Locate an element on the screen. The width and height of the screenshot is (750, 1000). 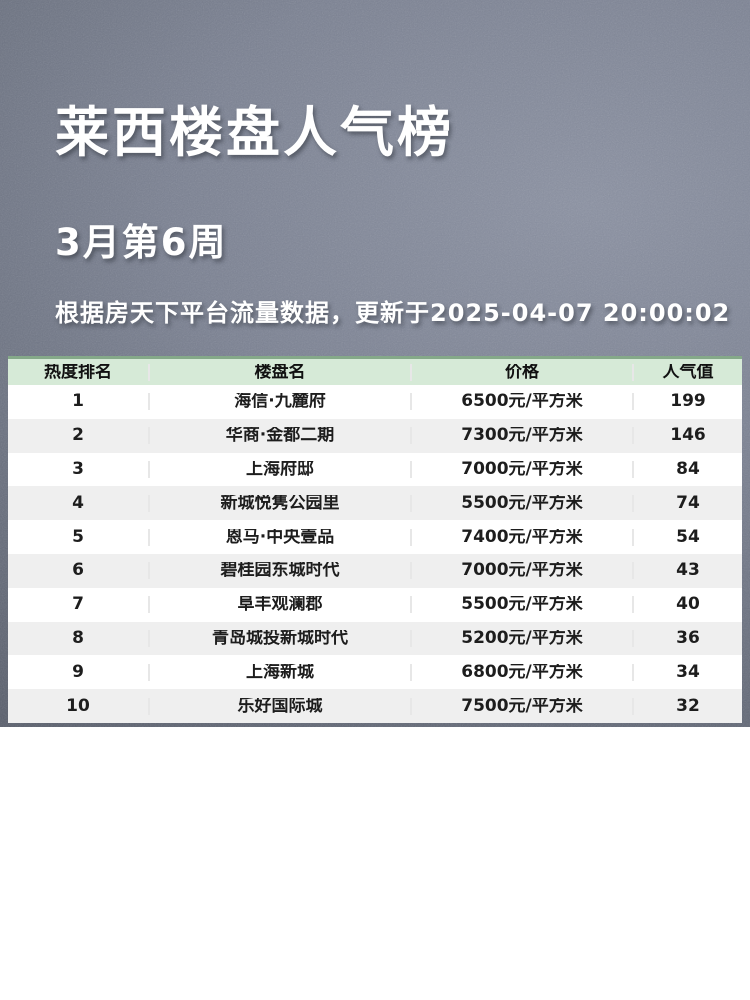
cell-rank: 2 is located at coordinates (78, 436).